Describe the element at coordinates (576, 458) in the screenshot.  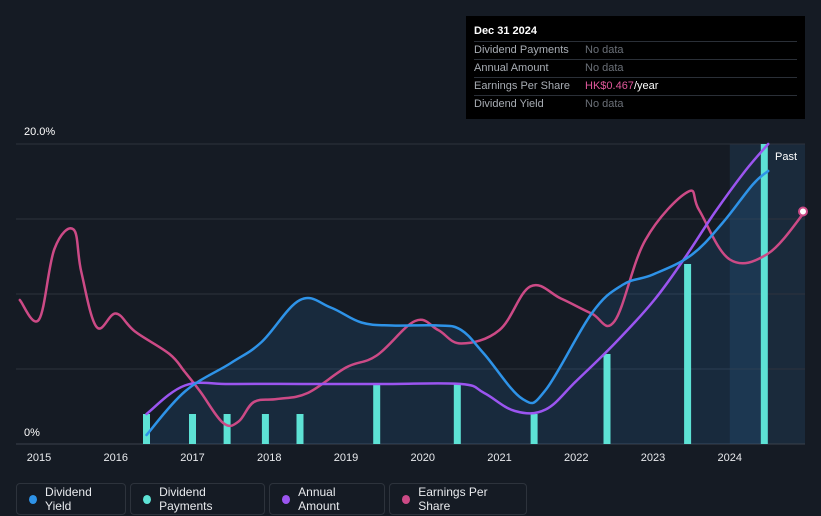
I see `x-tick-label: 2022` at that location.